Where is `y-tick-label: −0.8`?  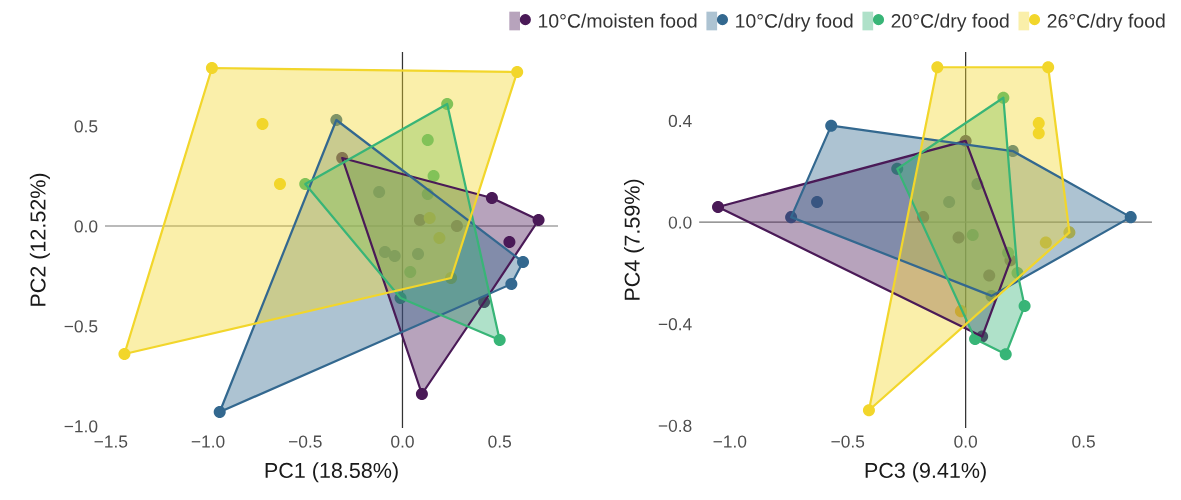 y-tick-label: −0.8 is located at coordinates (675, 425).